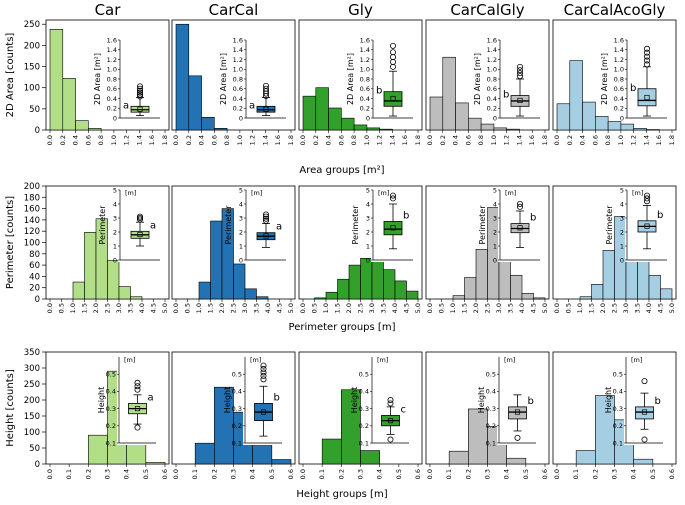 The height and width of the screenshot is (505, 685). Describe the element at coordinates (211, 308) in the screenshot. I see `xtick-label: 1.5` at that location.